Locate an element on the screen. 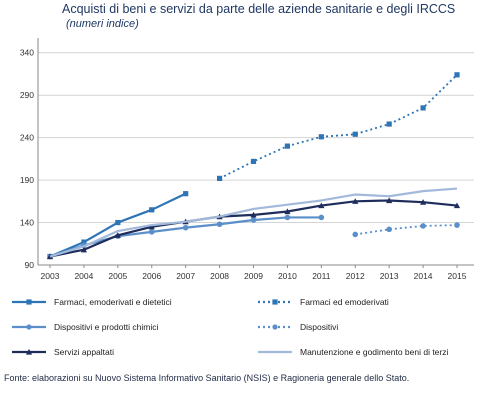 The image size is (499, 401). y-axis-ticks: 90 140 190 240 290 340 is located at coordinates (27, 159).